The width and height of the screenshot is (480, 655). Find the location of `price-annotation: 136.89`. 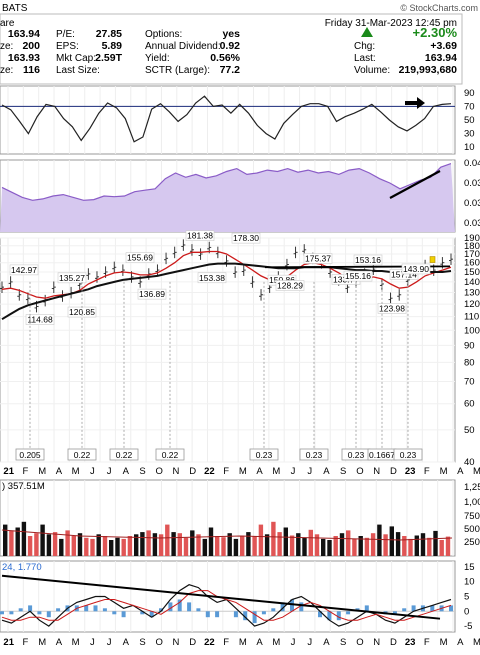

price-annotation: 136.89 is located at coordinates (152, 294).